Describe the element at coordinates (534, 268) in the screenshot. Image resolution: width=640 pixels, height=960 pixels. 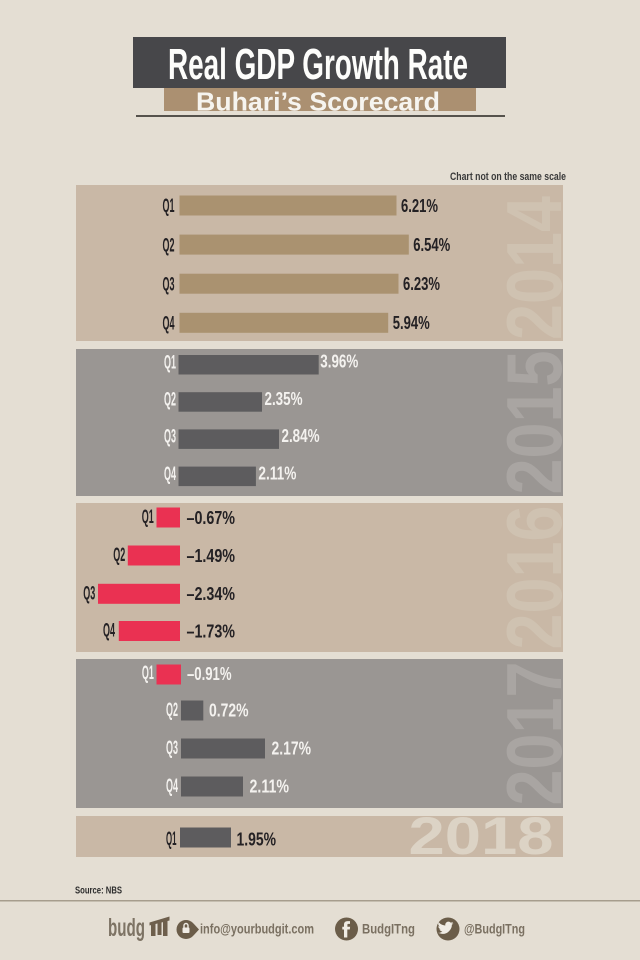
I see `svg-text: 2014` at that location.